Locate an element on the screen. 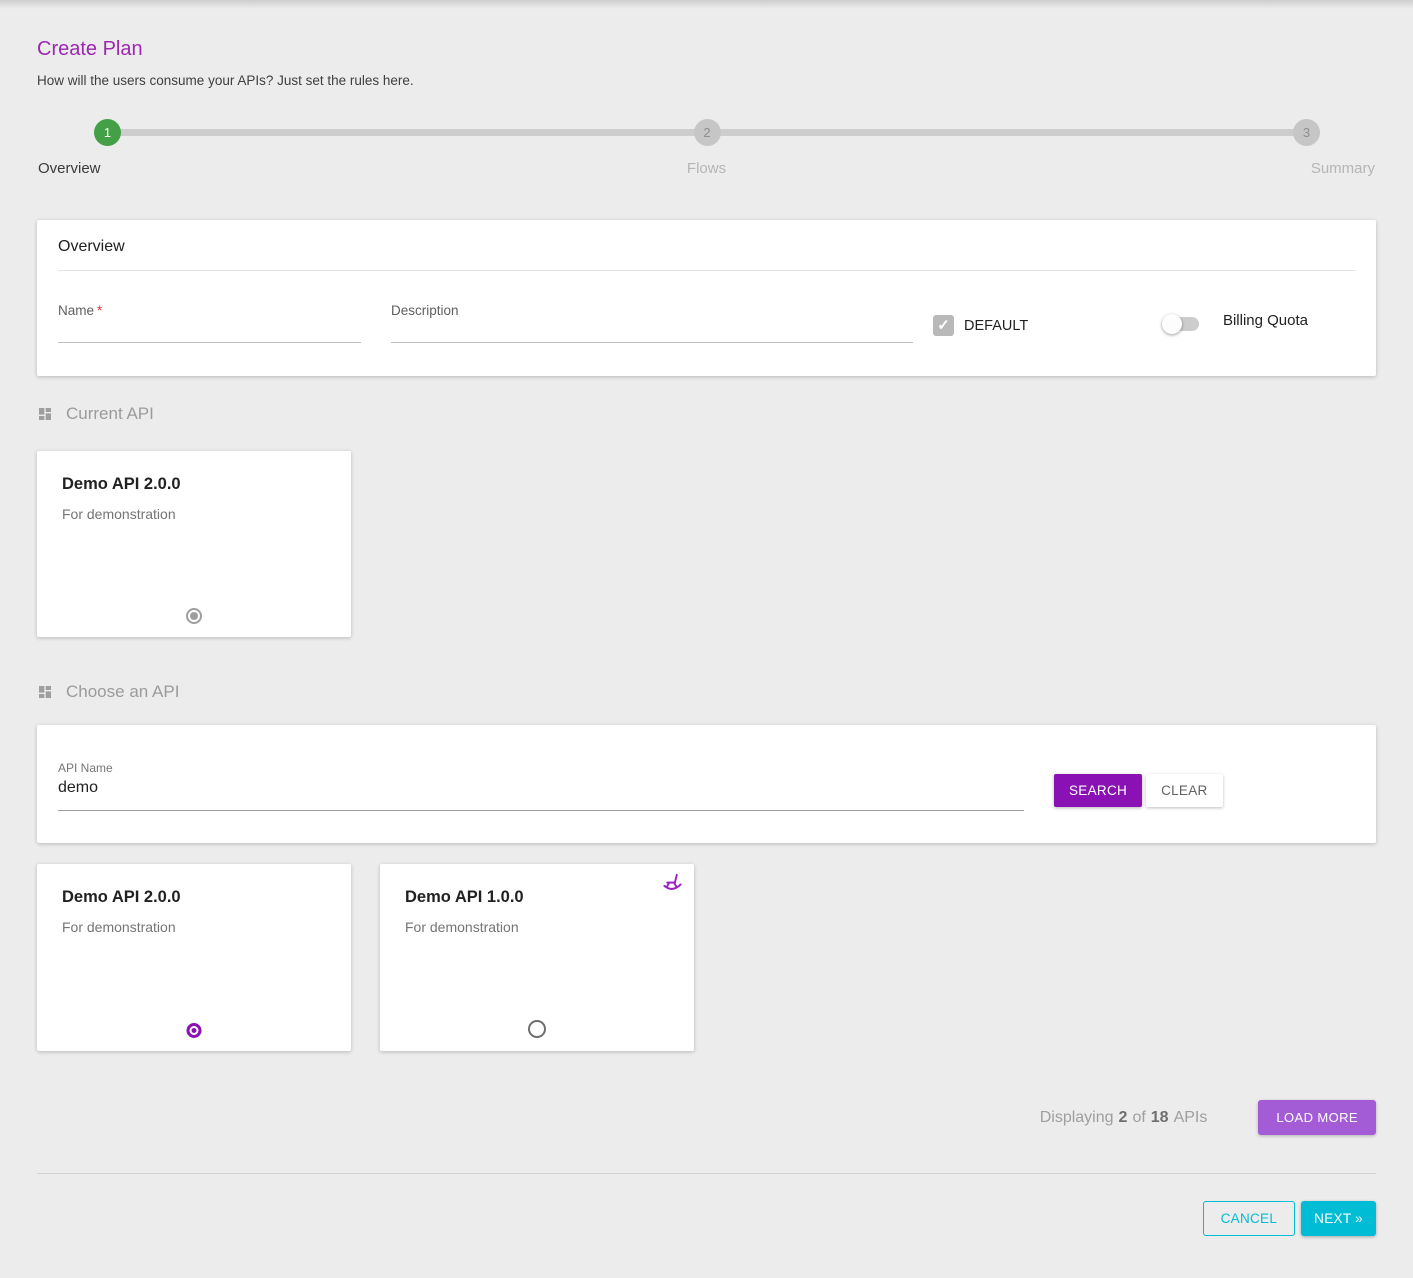 The image size is (1413, 1278). clear-button: CLEAR is located at coordinates (1184, 790).